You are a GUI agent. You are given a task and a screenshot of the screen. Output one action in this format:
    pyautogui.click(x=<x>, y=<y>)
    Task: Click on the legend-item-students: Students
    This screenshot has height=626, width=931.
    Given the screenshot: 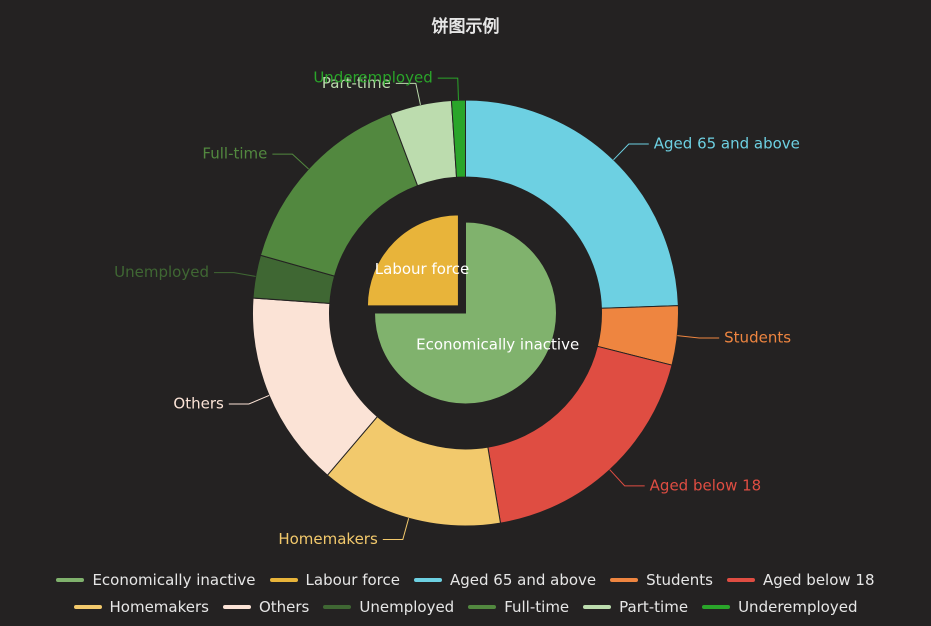 What is the action you would take?
    pyautogui.click(x=661, y=580)
    